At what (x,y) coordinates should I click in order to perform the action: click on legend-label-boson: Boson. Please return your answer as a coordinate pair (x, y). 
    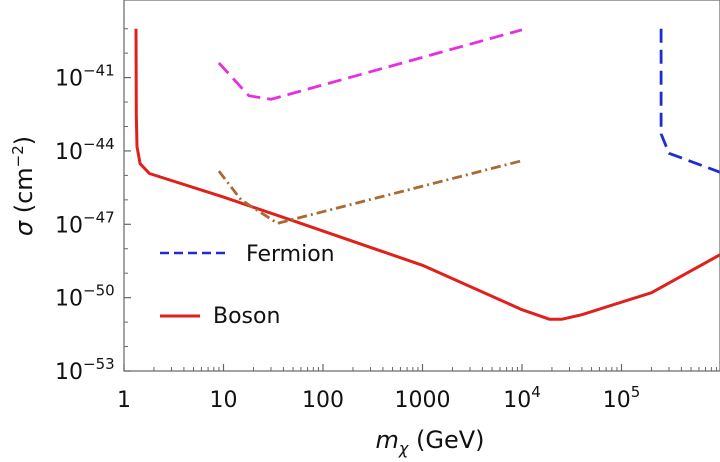
    Looking at the image, I should click on (246, 316).